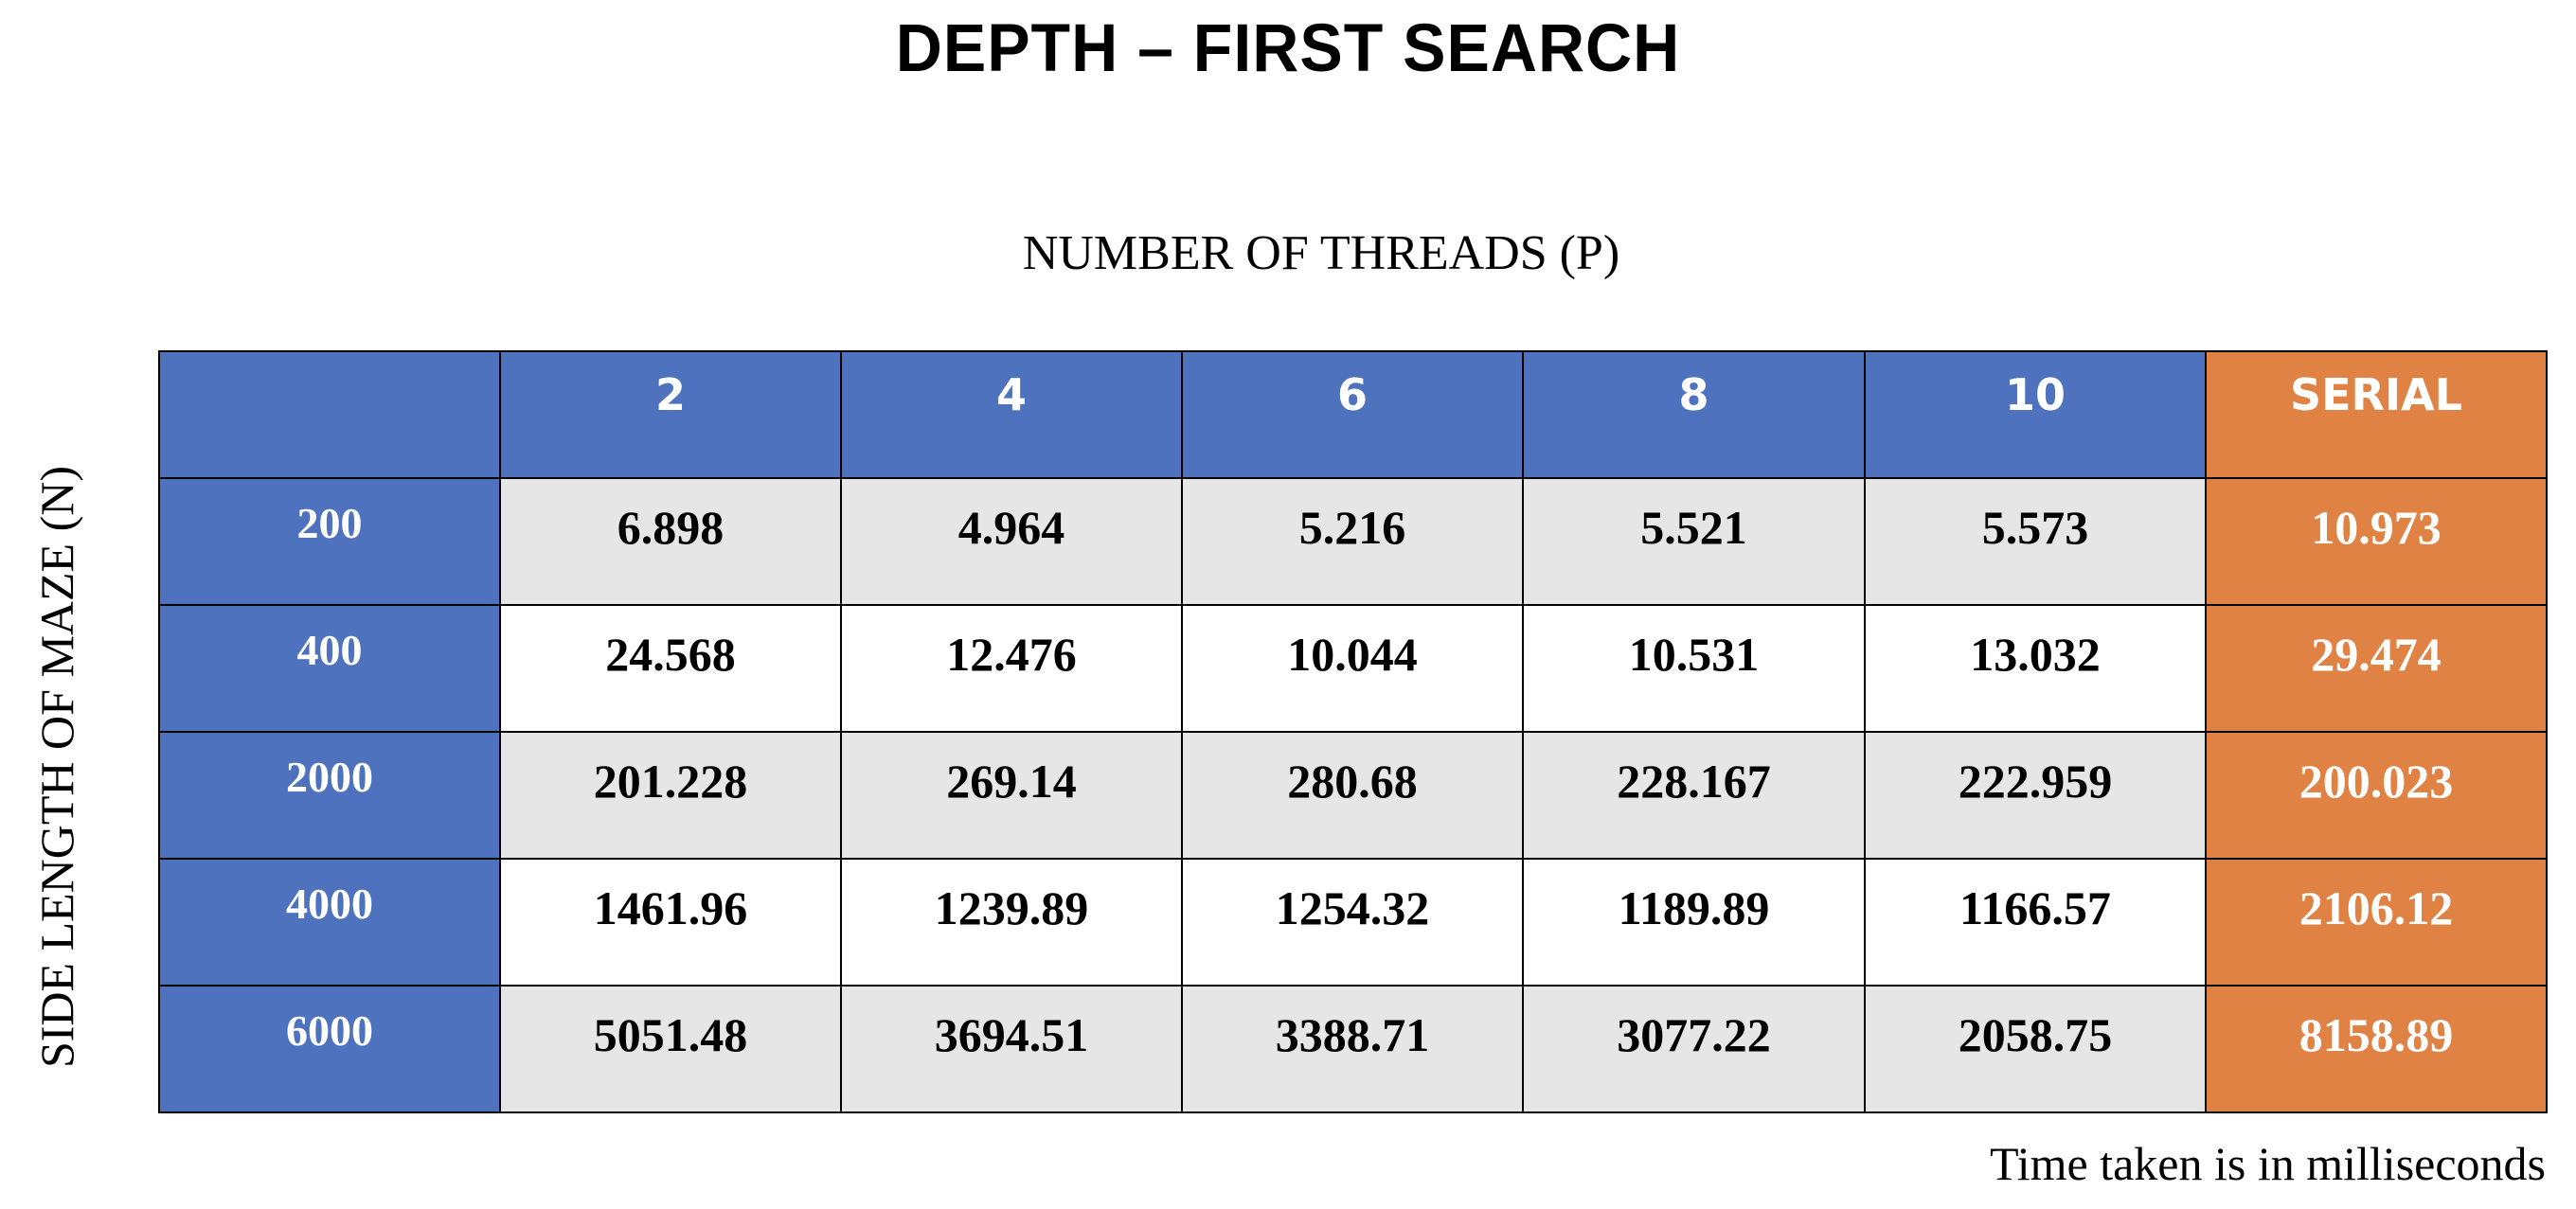  Describe the element at coordinates (2035, 668) in the screenshot. I see `time-cell: 13.032` at that location.